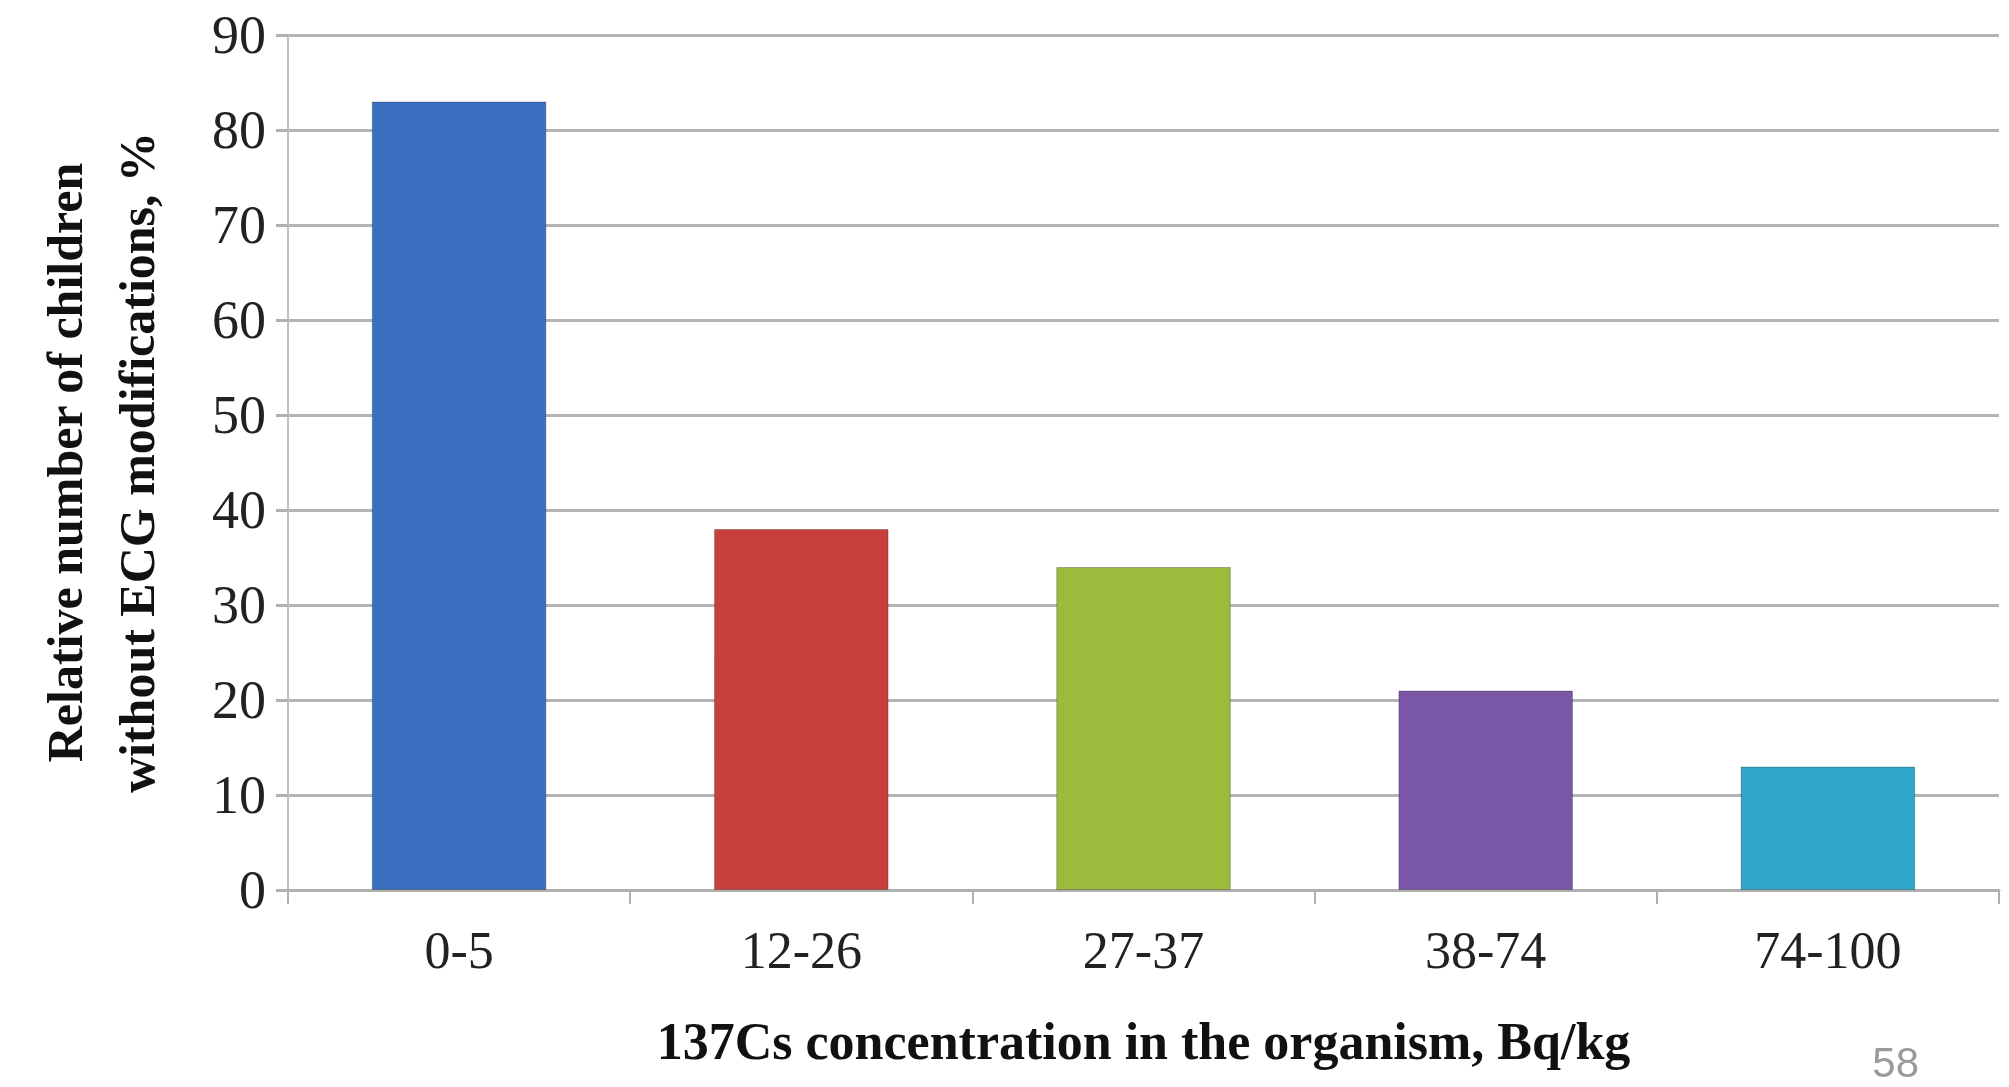  Describe the element at coordinates (252, 890) in the screenshot. I see `y-tick-label: 0` at that location.